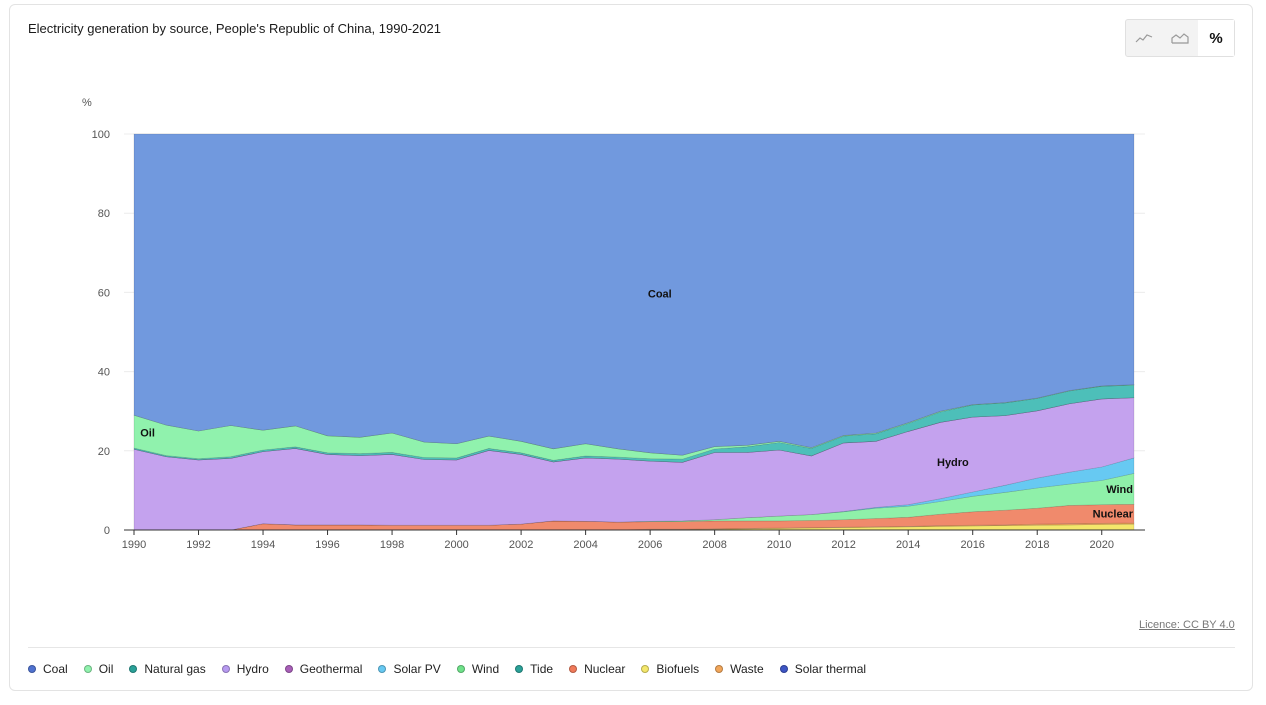  Describe the element at coordinates (106, 669) in the screenshot. I see `legend-label: Oil` at that location.